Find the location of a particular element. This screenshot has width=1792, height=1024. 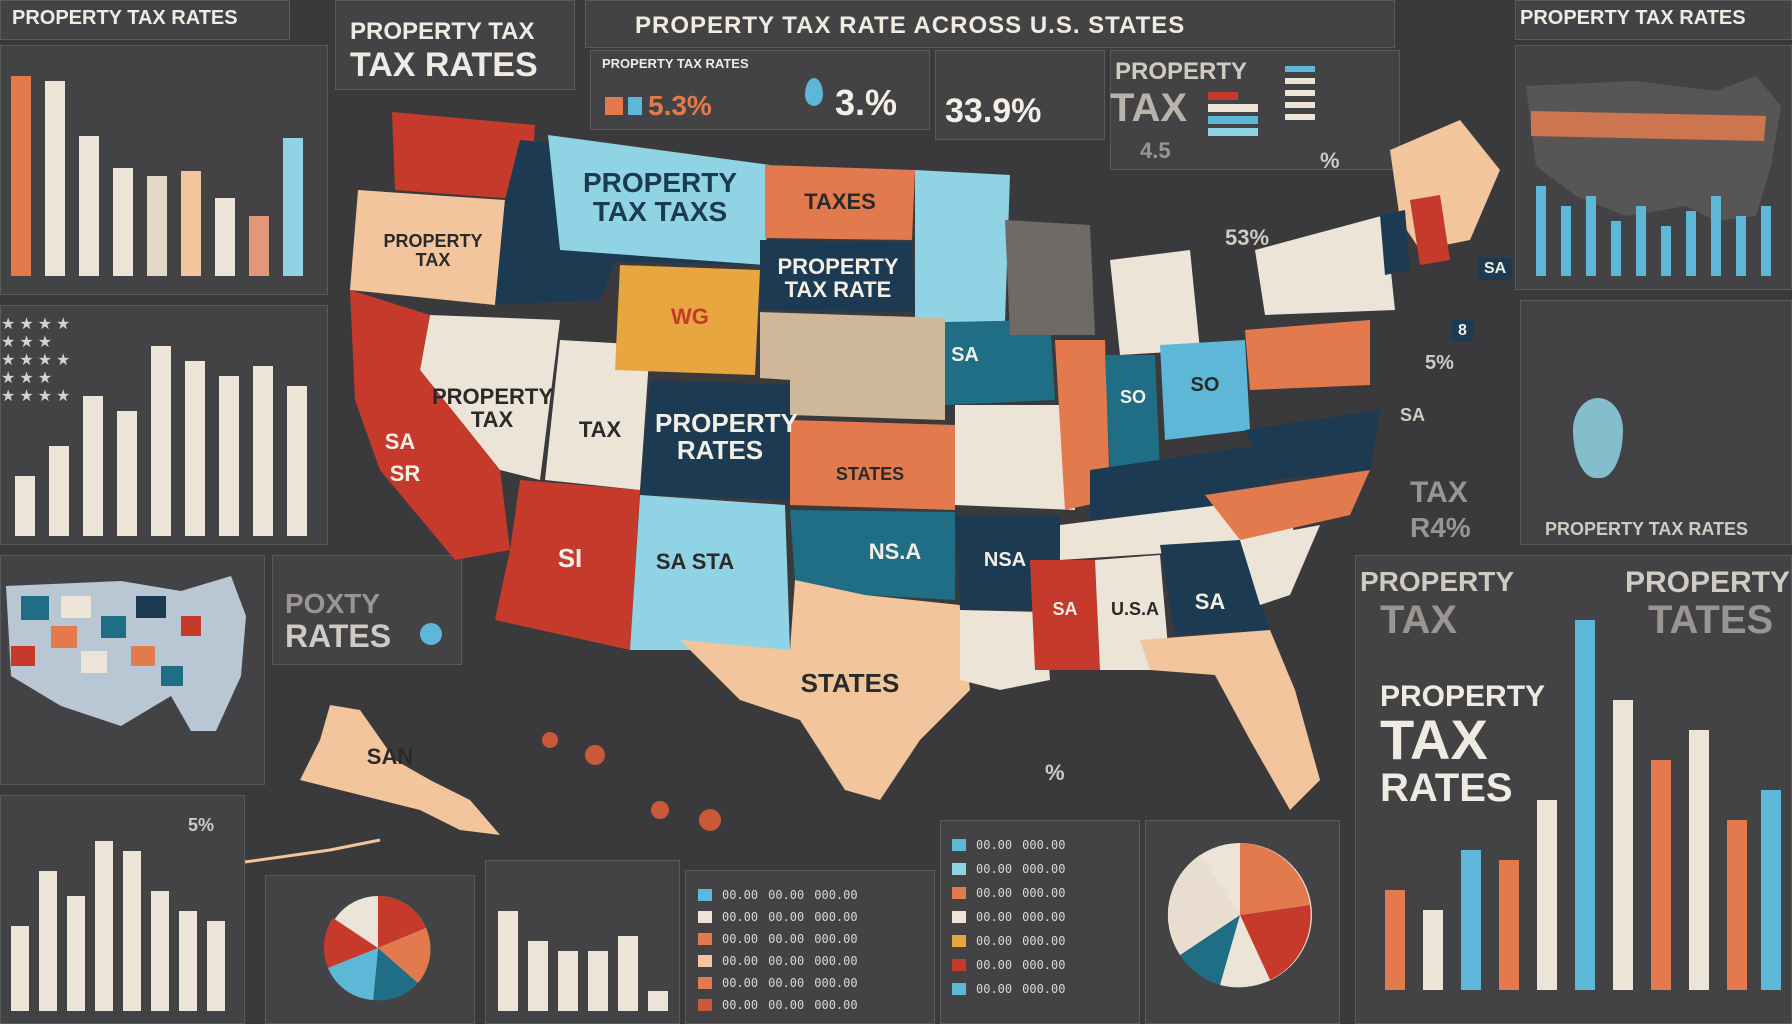

flag-bar-chart is located at coordinates (165, 431).